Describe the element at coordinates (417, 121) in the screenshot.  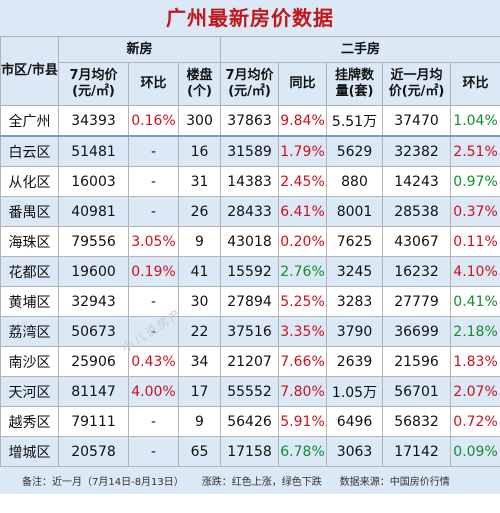
I see `cell-recent-price: 37470` at that location.